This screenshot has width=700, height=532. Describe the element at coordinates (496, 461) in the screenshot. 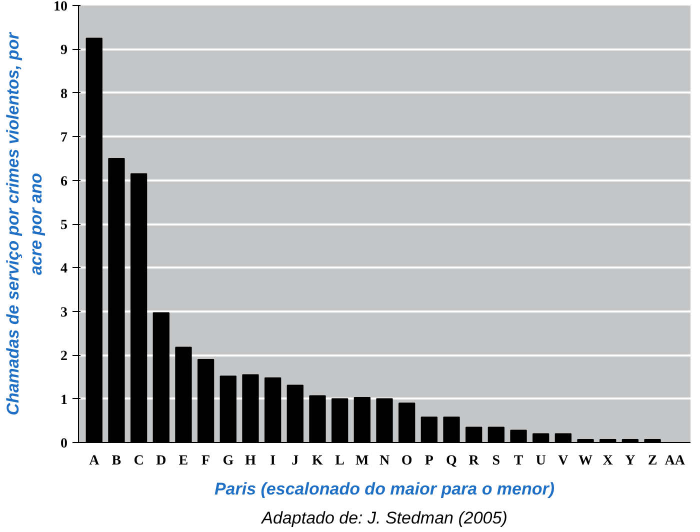

I see `x-tick-label: S` at that location.